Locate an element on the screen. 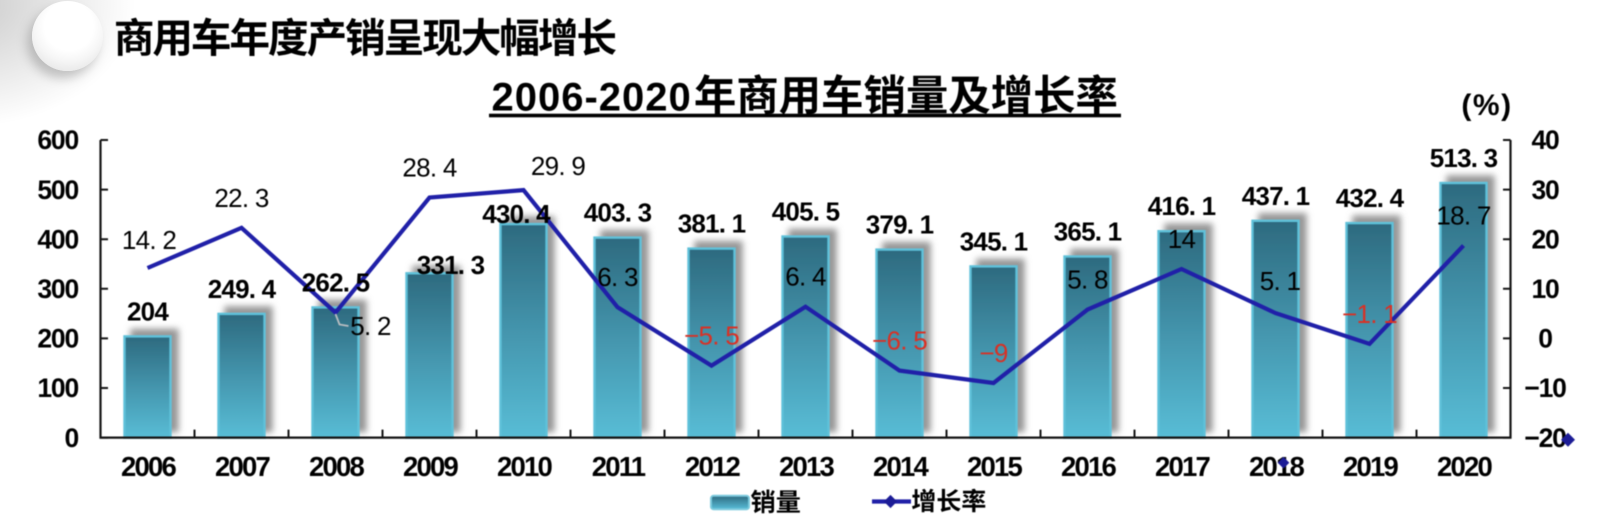  svg-text: 2013 is located at coordinates (806, 466).